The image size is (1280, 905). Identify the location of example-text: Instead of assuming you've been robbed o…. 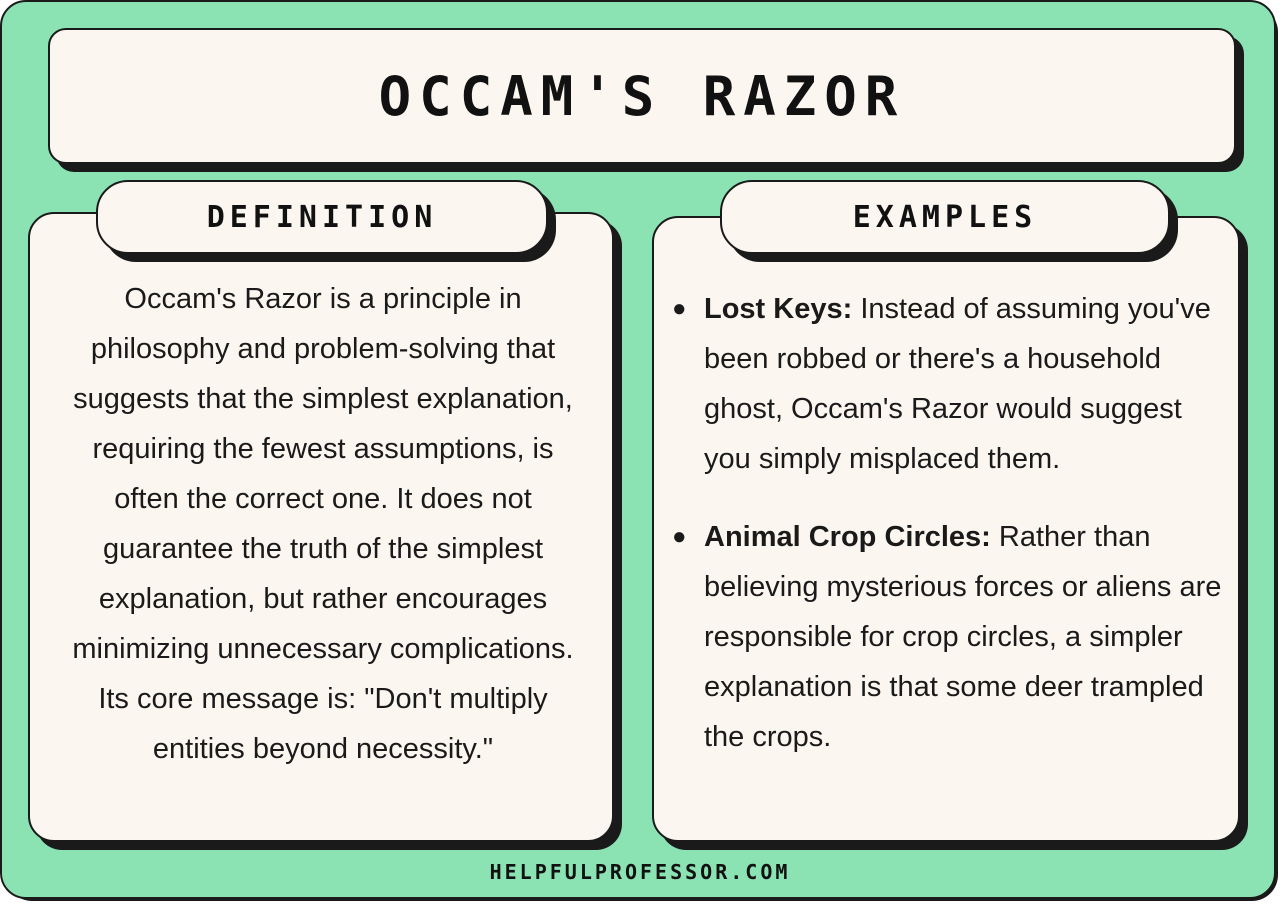
(957, 384).